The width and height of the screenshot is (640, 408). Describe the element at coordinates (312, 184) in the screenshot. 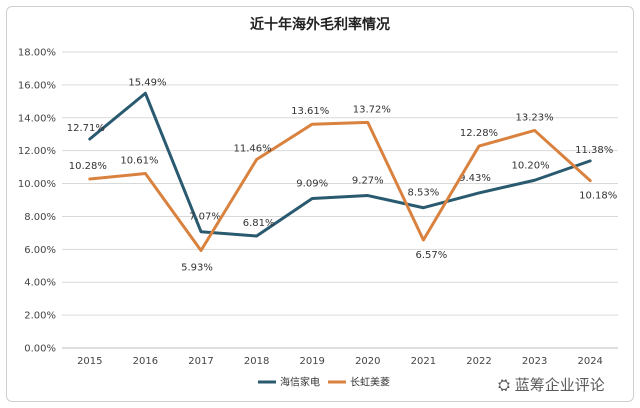

I see `data-label: 9.09%` at that location.